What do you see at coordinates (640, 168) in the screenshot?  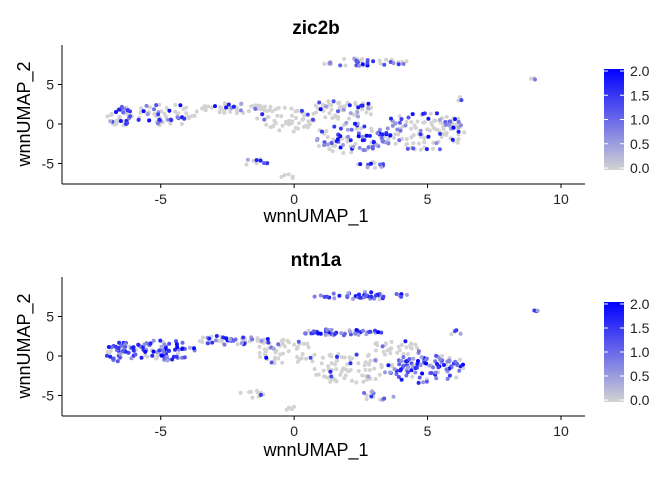 I see `legend-tick-label: 0.0` at bounding box center [640, 168].